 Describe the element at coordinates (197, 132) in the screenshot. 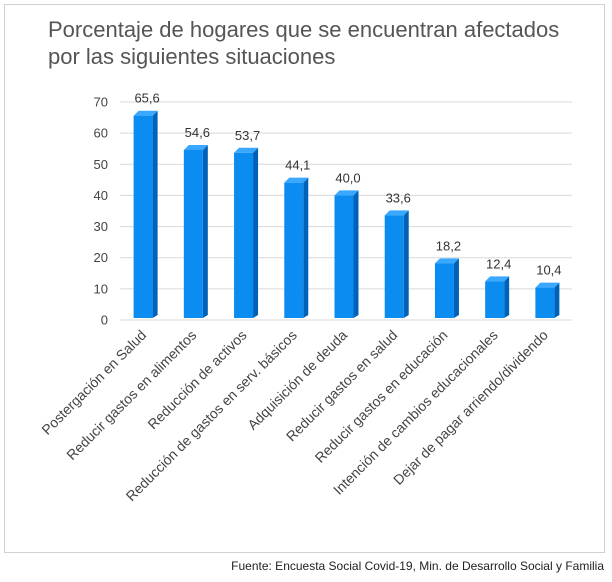

I see `data-label: 54,6` at that location.